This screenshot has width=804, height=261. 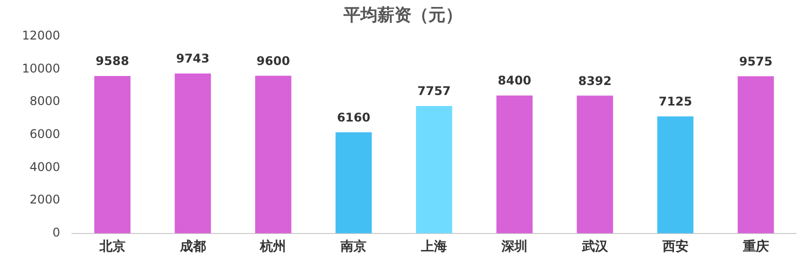 I want to click on x-tick-label: 深圳, so click(x=514, y=247).